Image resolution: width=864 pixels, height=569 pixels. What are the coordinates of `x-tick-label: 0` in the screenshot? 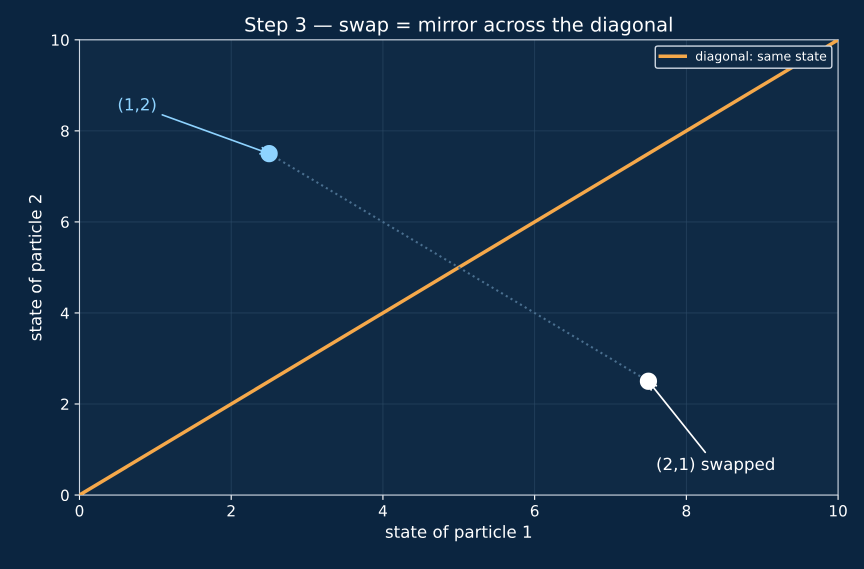 It's located at (80, 511).